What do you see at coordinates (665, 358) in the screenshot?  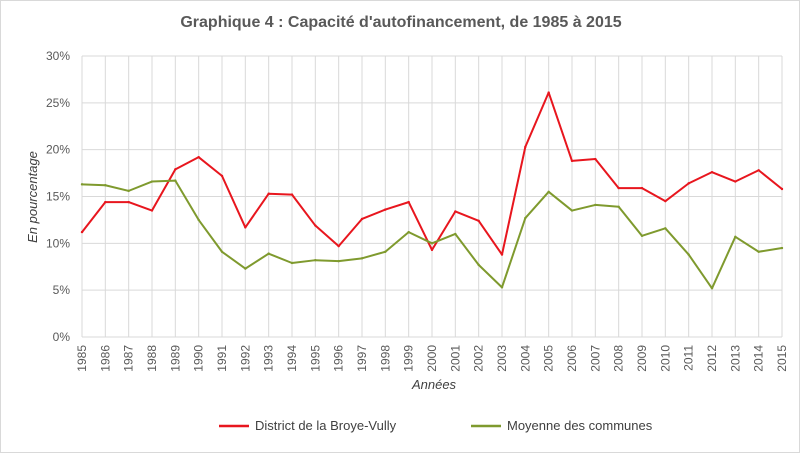 I see `x-tick-label: 2010` at bounding box center [665, 358].